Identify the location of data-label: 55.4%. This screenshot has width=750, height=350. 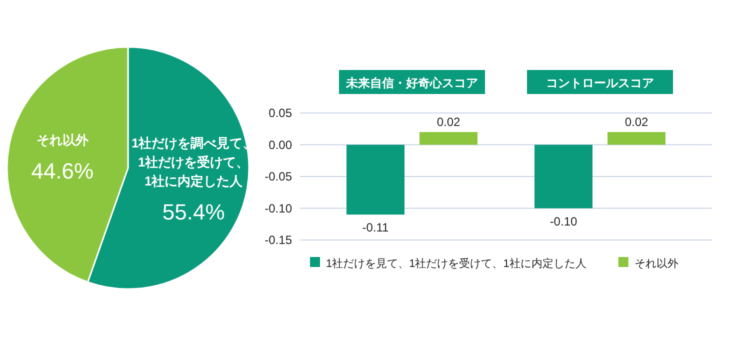
(193, 212).